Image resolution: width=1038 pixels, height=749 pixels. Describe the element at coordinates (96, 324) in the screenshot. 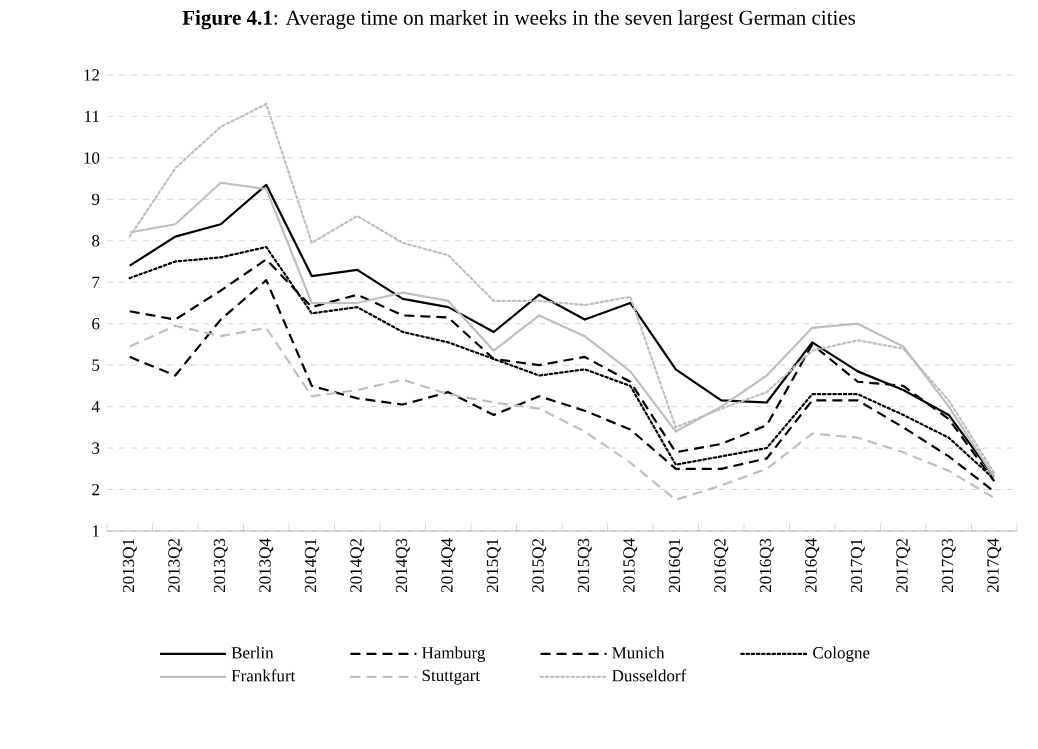

I see `y-tick-label: 6` at that location.